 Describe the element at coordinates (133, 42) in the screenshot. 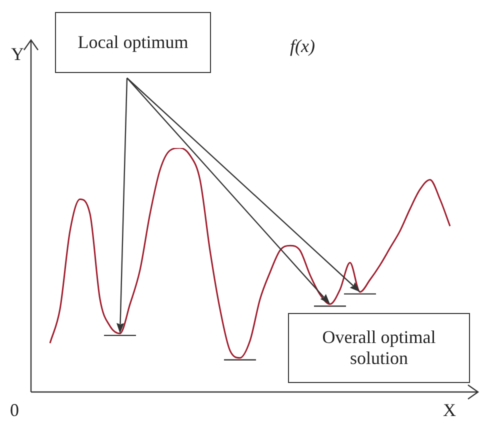

I see `label-box: Local optimum` at that location.